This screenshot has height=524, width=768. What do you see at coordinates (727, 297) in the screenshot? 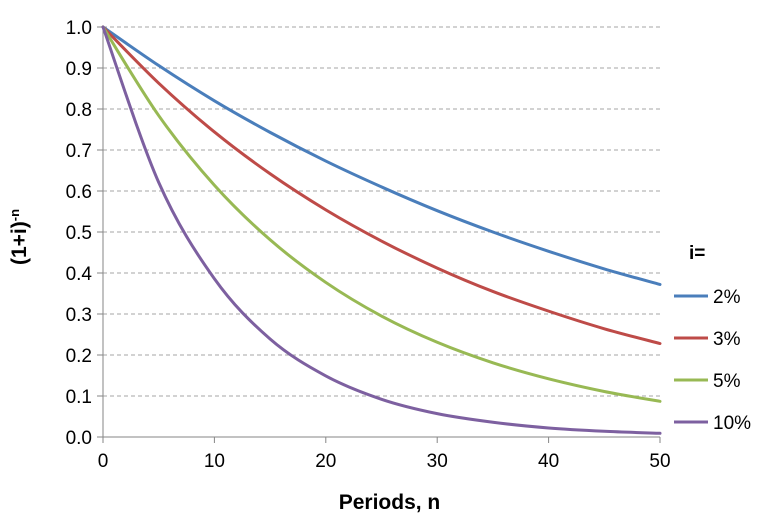
I see `legend-label: 2%` at bounding box center [727, 297].